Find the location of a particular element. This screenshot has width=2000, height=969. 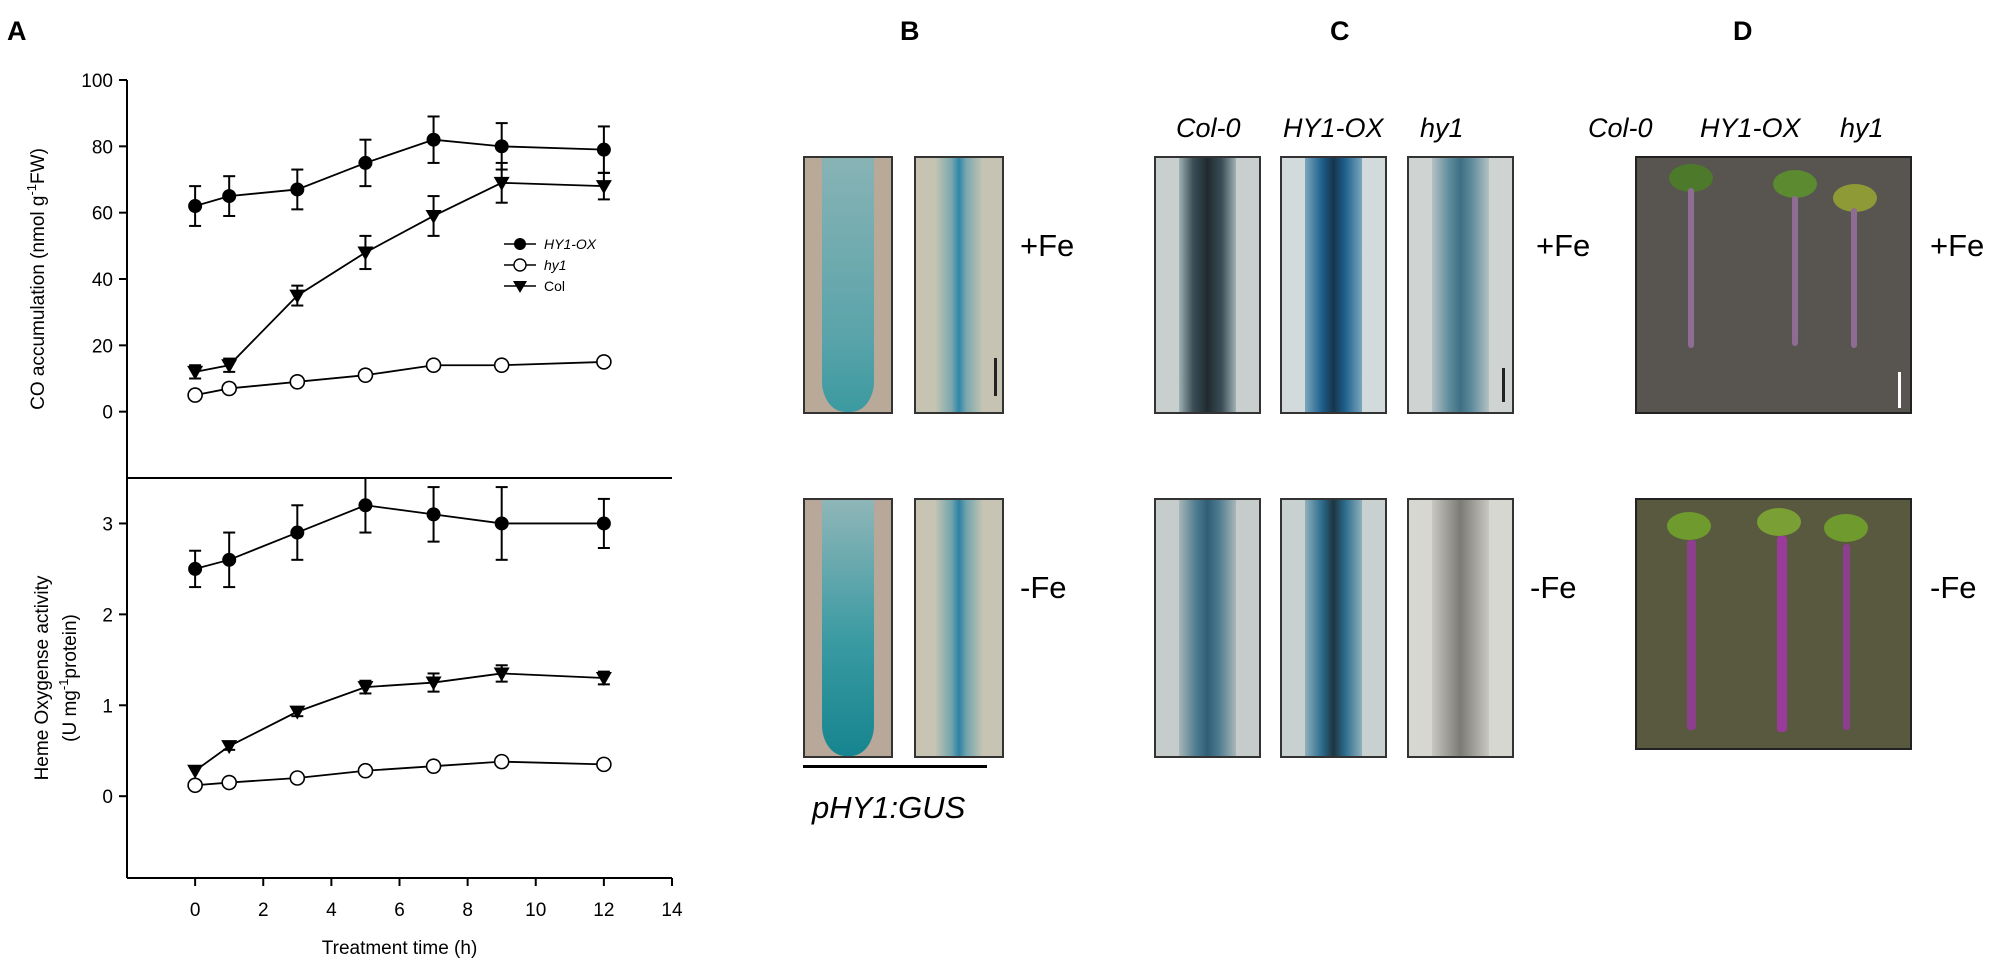

y-axis-label: Heme Oxygense activity (U mg-1protein) is located at coordinates (56, 677).